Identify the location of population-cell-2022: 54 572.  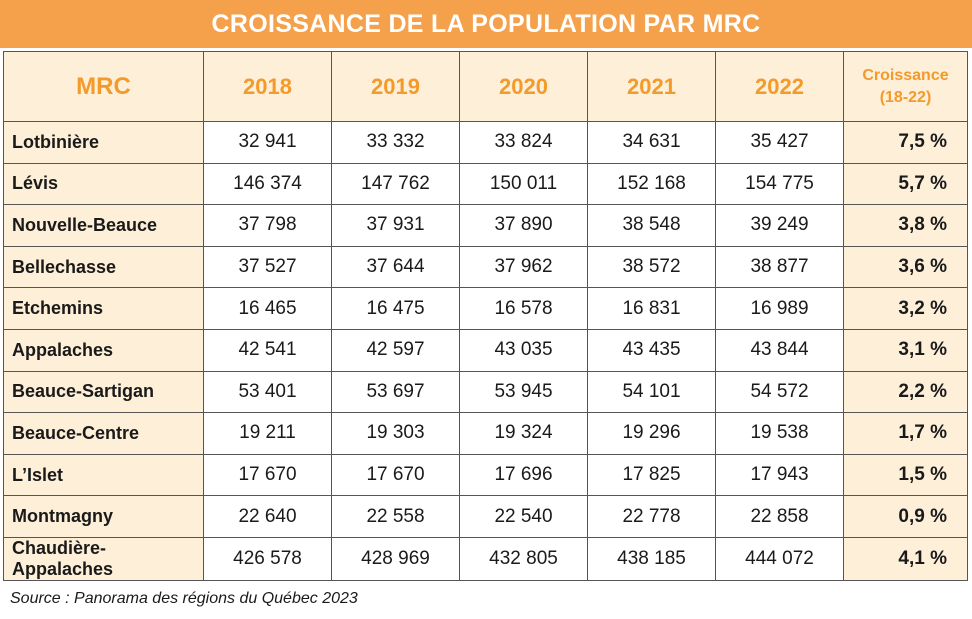
(779, 392).